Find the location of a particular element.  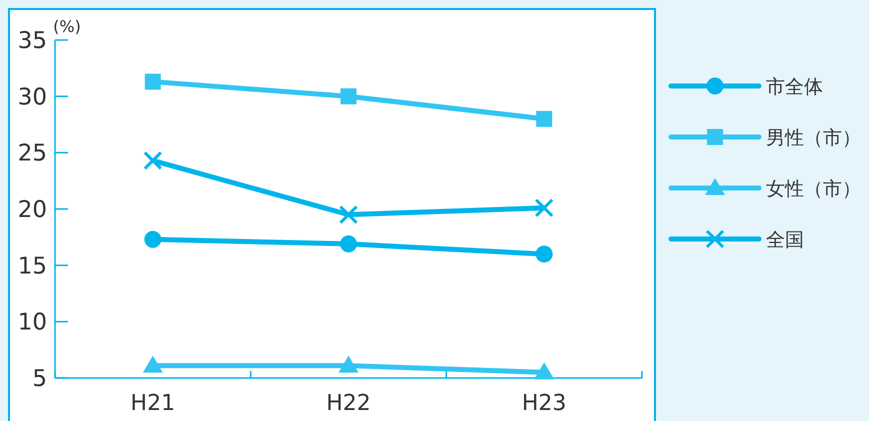

x-tick-label: H22 is located at coordinates (348, 403).